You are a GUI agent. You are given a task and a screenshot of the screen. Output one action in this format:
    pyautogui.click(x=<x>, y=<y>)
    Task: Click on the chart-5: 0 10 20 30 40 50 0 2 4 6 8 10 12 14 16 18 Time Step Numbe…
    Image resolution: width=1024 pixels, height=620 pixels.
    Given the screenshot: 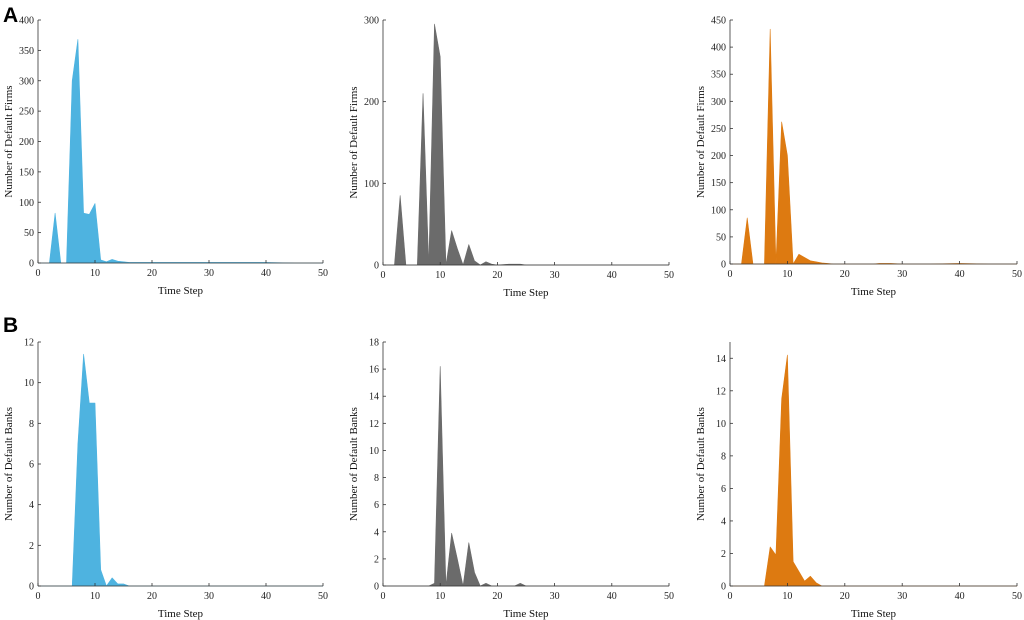 What is the action you would take?
    pyautogui.click(x=511, y=479)
    